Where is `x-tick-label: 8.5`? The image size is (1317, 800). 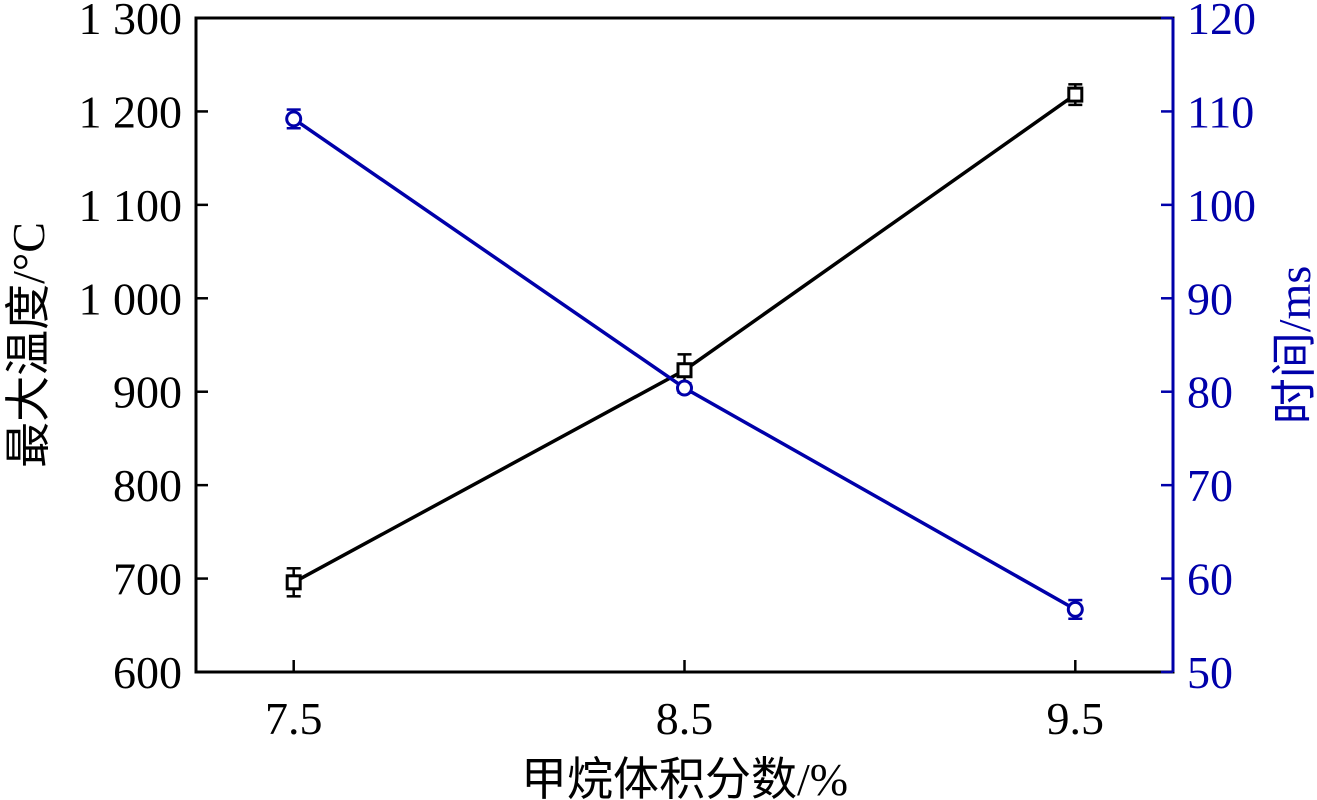 x-tick-label: 8.5 is located at coordinates (685, 718).